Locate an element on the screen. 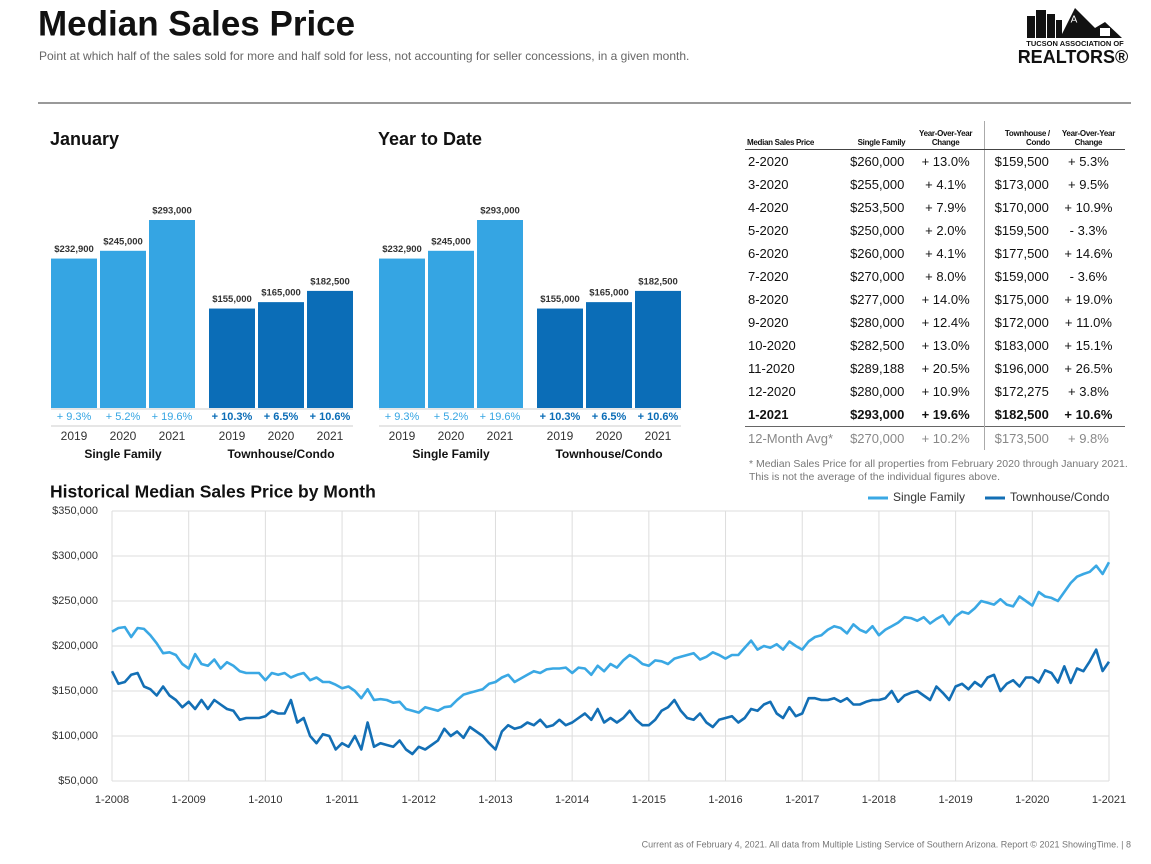 The height and width of the screenshot is (864, 1151). value-label: $155,000 is located at coordinates (232, 299).